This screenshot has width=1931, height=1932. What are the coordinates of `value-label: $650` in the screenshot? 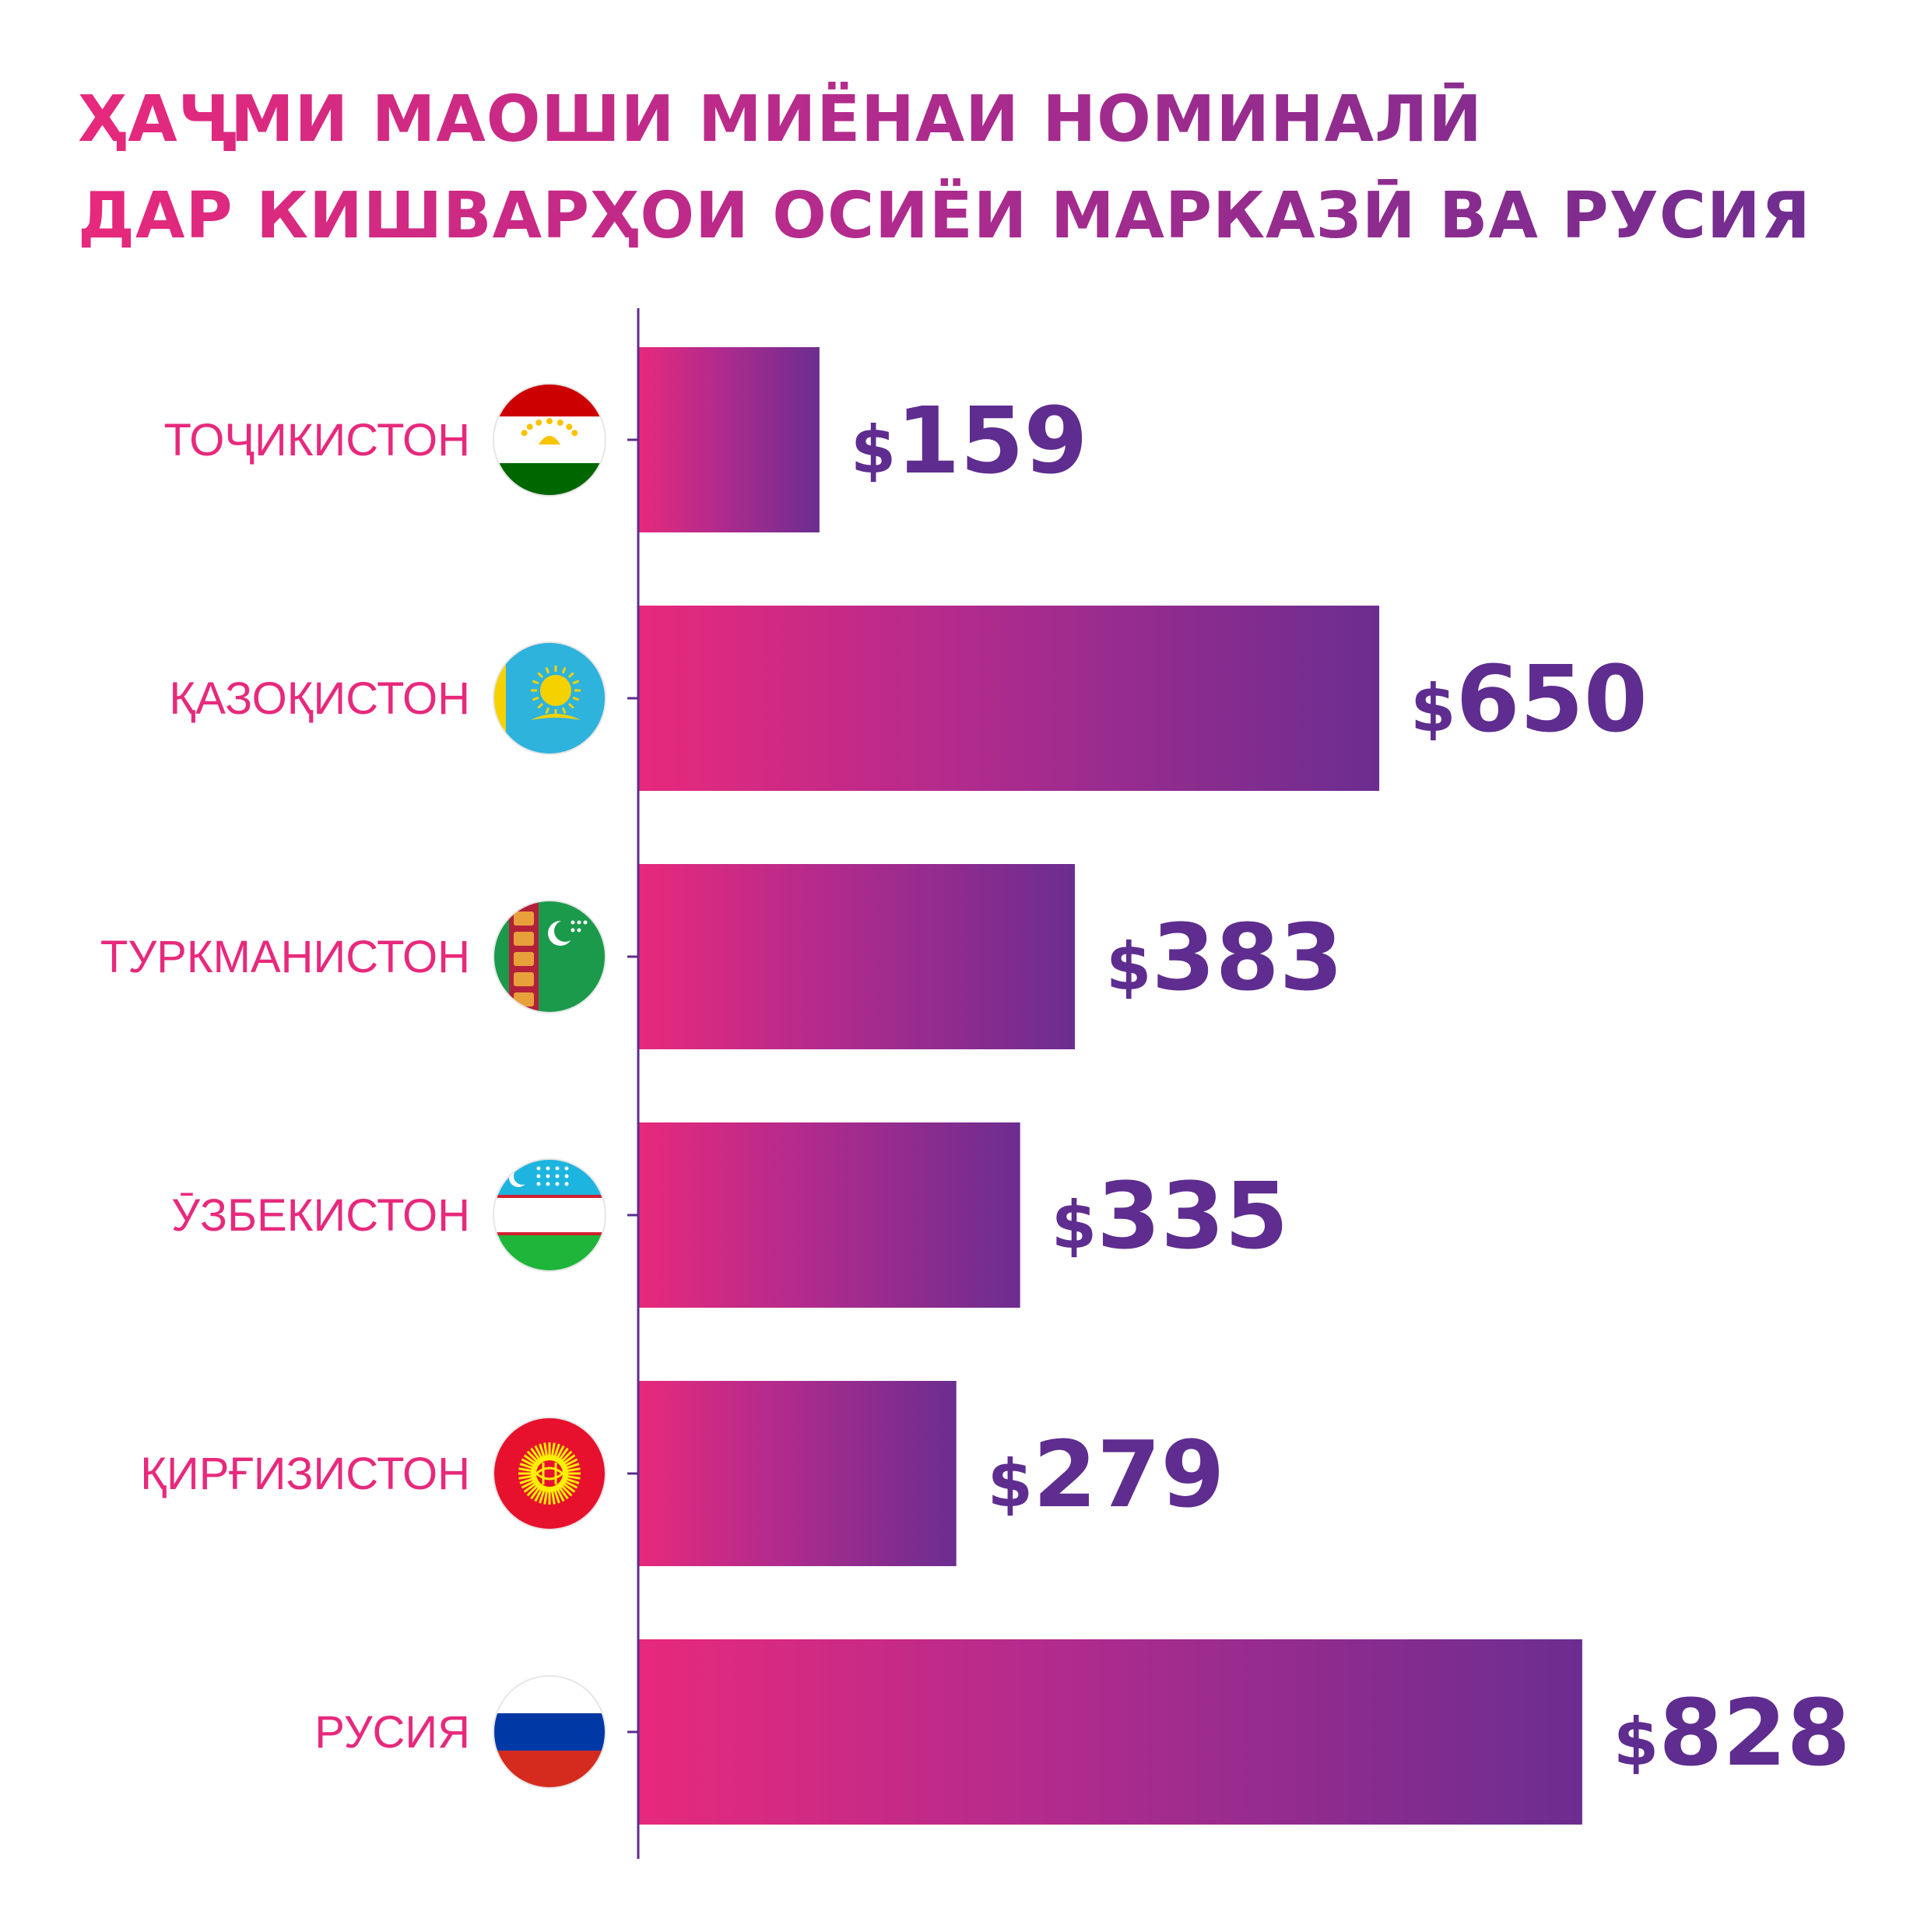 It's located at (1529, 699).